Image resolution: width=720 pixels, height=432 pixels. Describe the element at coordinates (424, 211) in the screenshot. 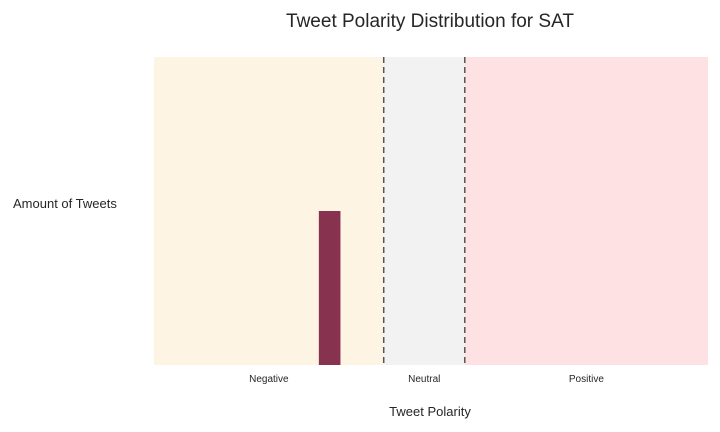

I see `region-neutral` at that location.